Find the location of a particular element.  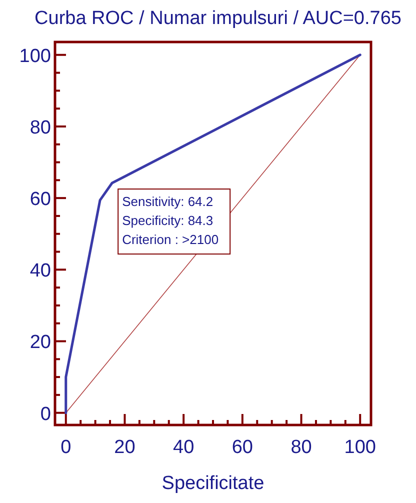

x-tick-label: 60 is located at coordinates (242, 447).